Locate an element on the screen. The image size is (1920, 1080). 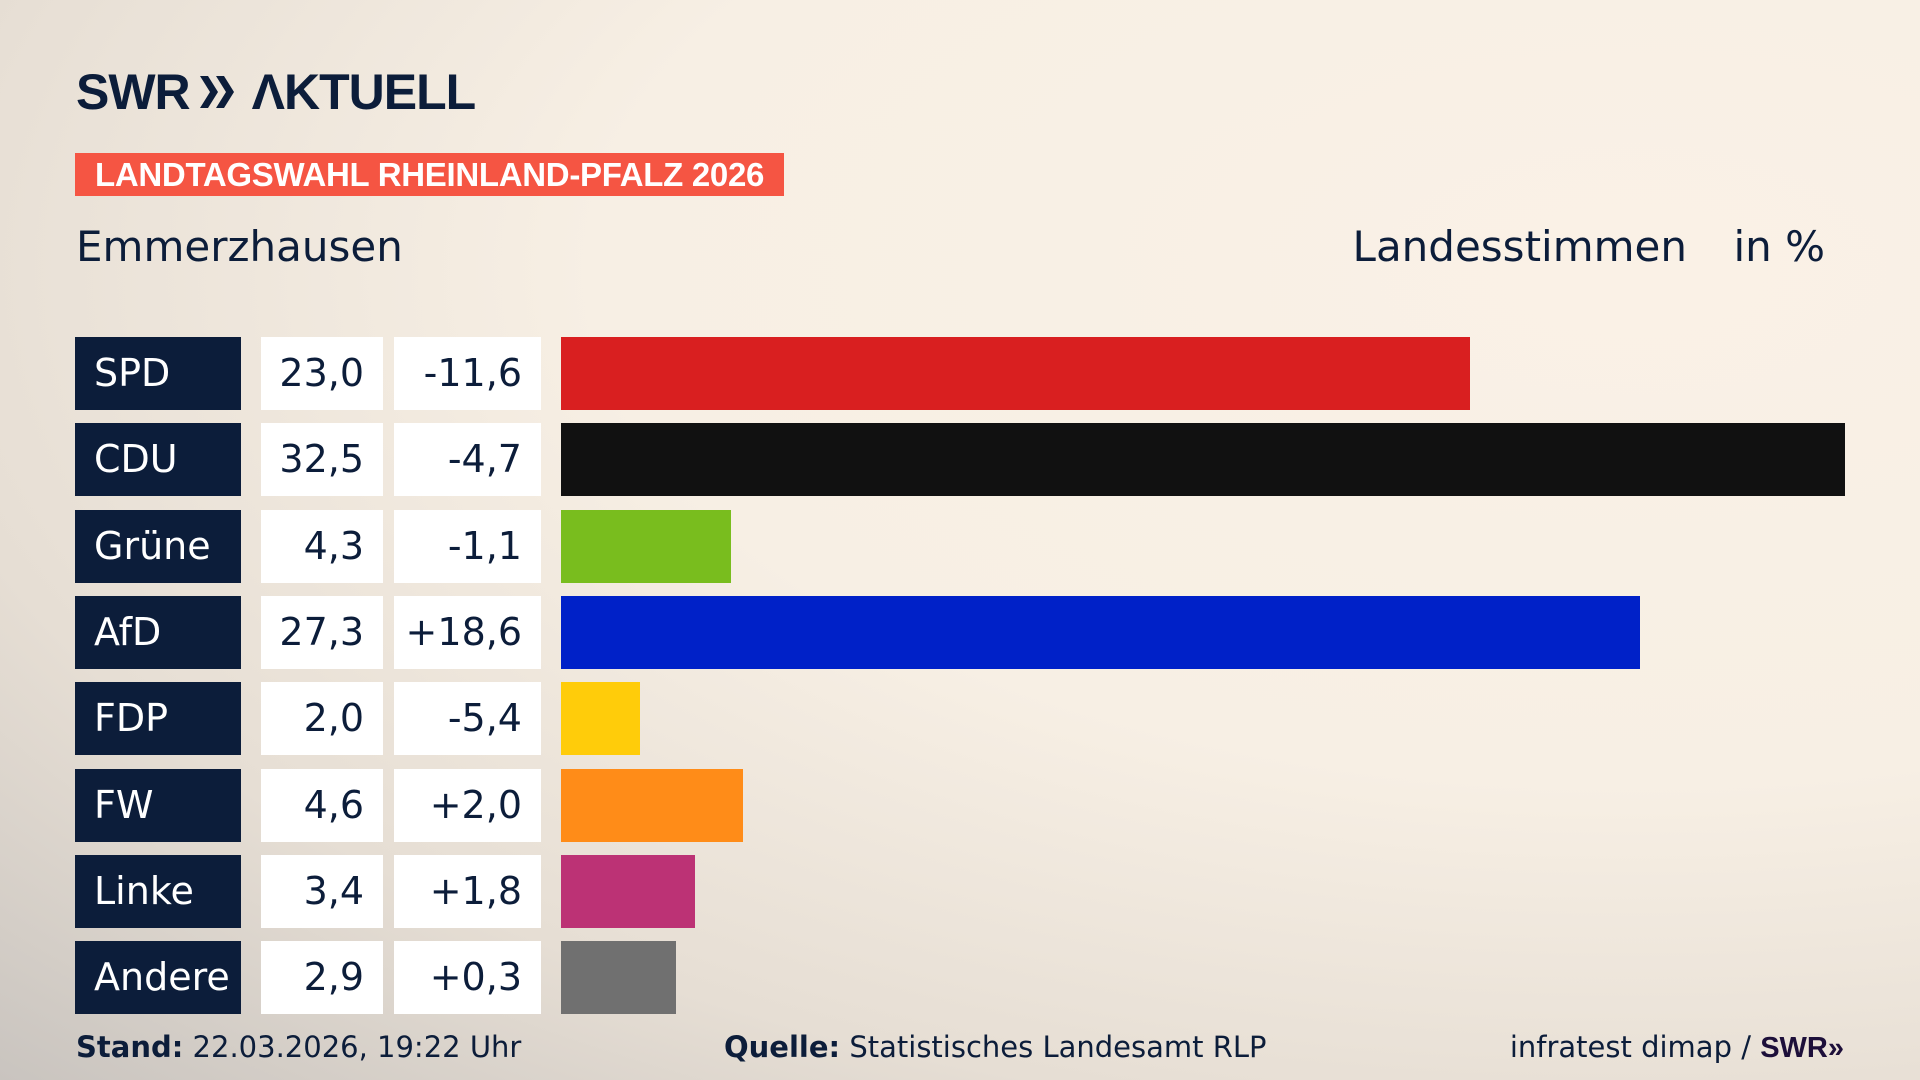
election-banner: LANDTAGSWAHL RHEINLAND-PFALZ 2026 is located at coordinates (430, 174).